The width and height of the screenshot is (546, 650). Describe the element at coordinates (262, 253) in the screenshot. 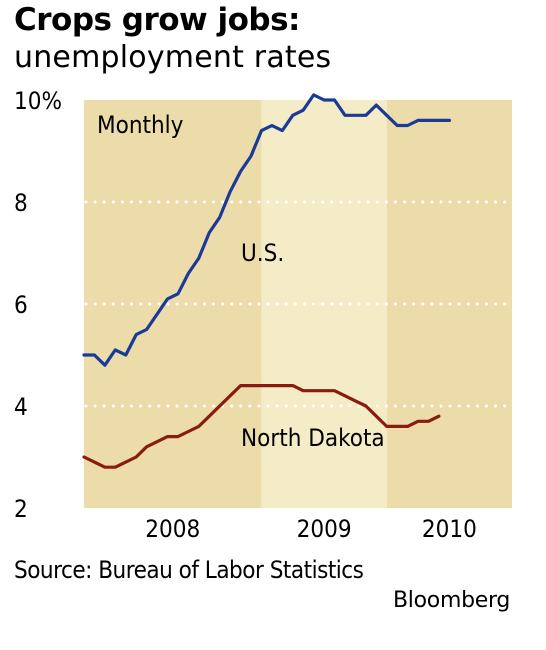

I see `series-label-0: U.S.` at that location.